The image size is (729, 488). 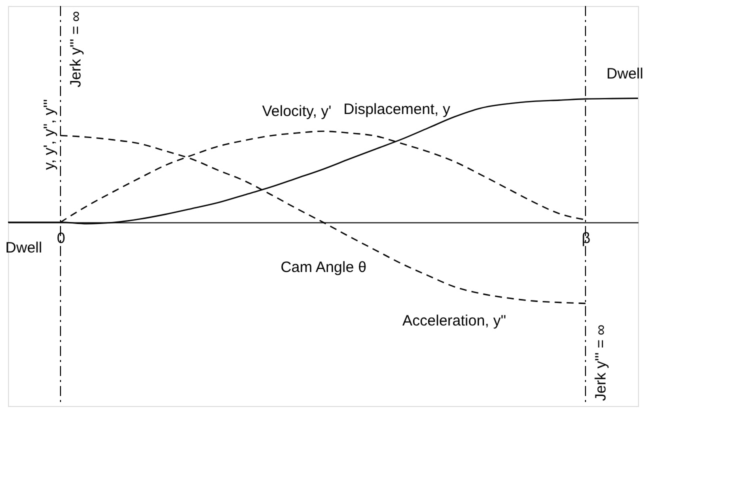 I want to click on x-axis-title: Cam Angle θ, so click(x=323, y=267).